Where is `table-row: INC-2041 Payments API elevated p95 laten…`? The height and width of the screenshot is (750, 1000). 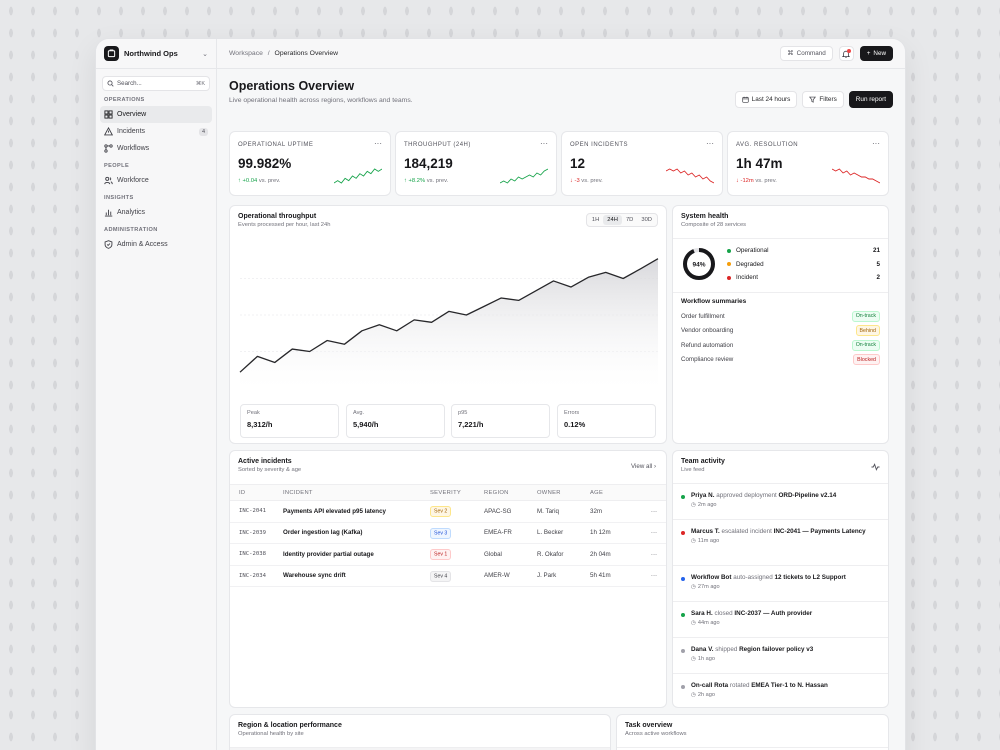
table-row: INC-2041 Payments API elevated p95 laten… is located at coordinates (448, 511).